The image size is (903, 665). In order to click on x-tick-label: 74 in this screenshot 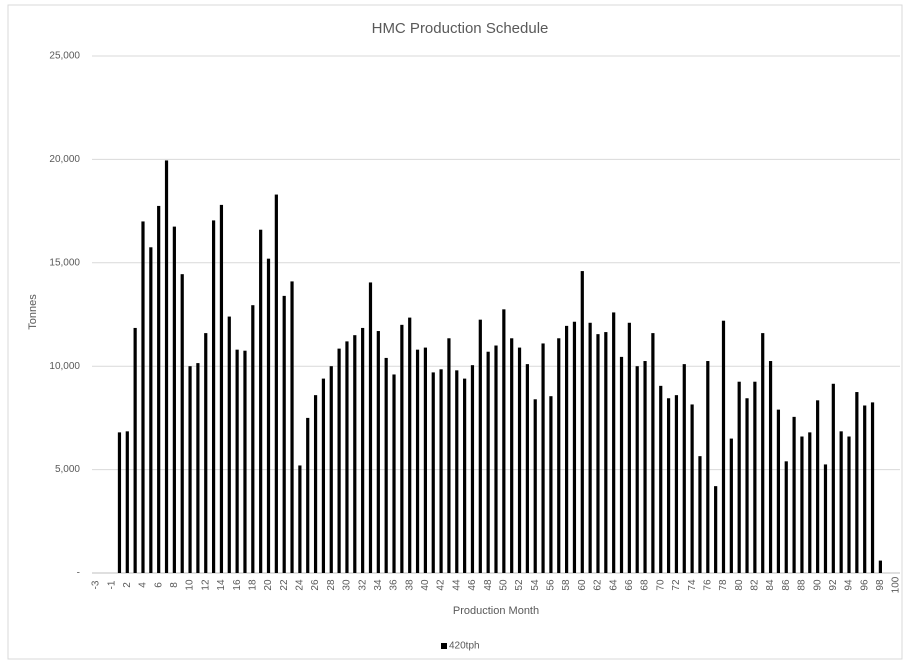, I will do `click(692, 585)`.